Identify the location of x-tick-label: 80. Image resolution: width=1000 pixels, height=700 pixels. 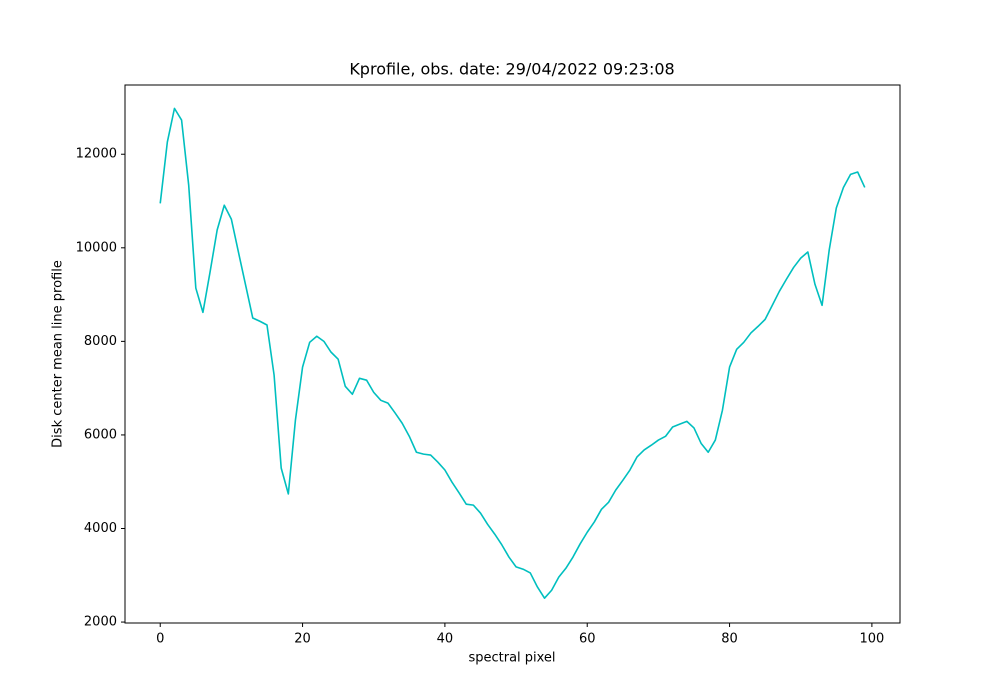
(729, 639).